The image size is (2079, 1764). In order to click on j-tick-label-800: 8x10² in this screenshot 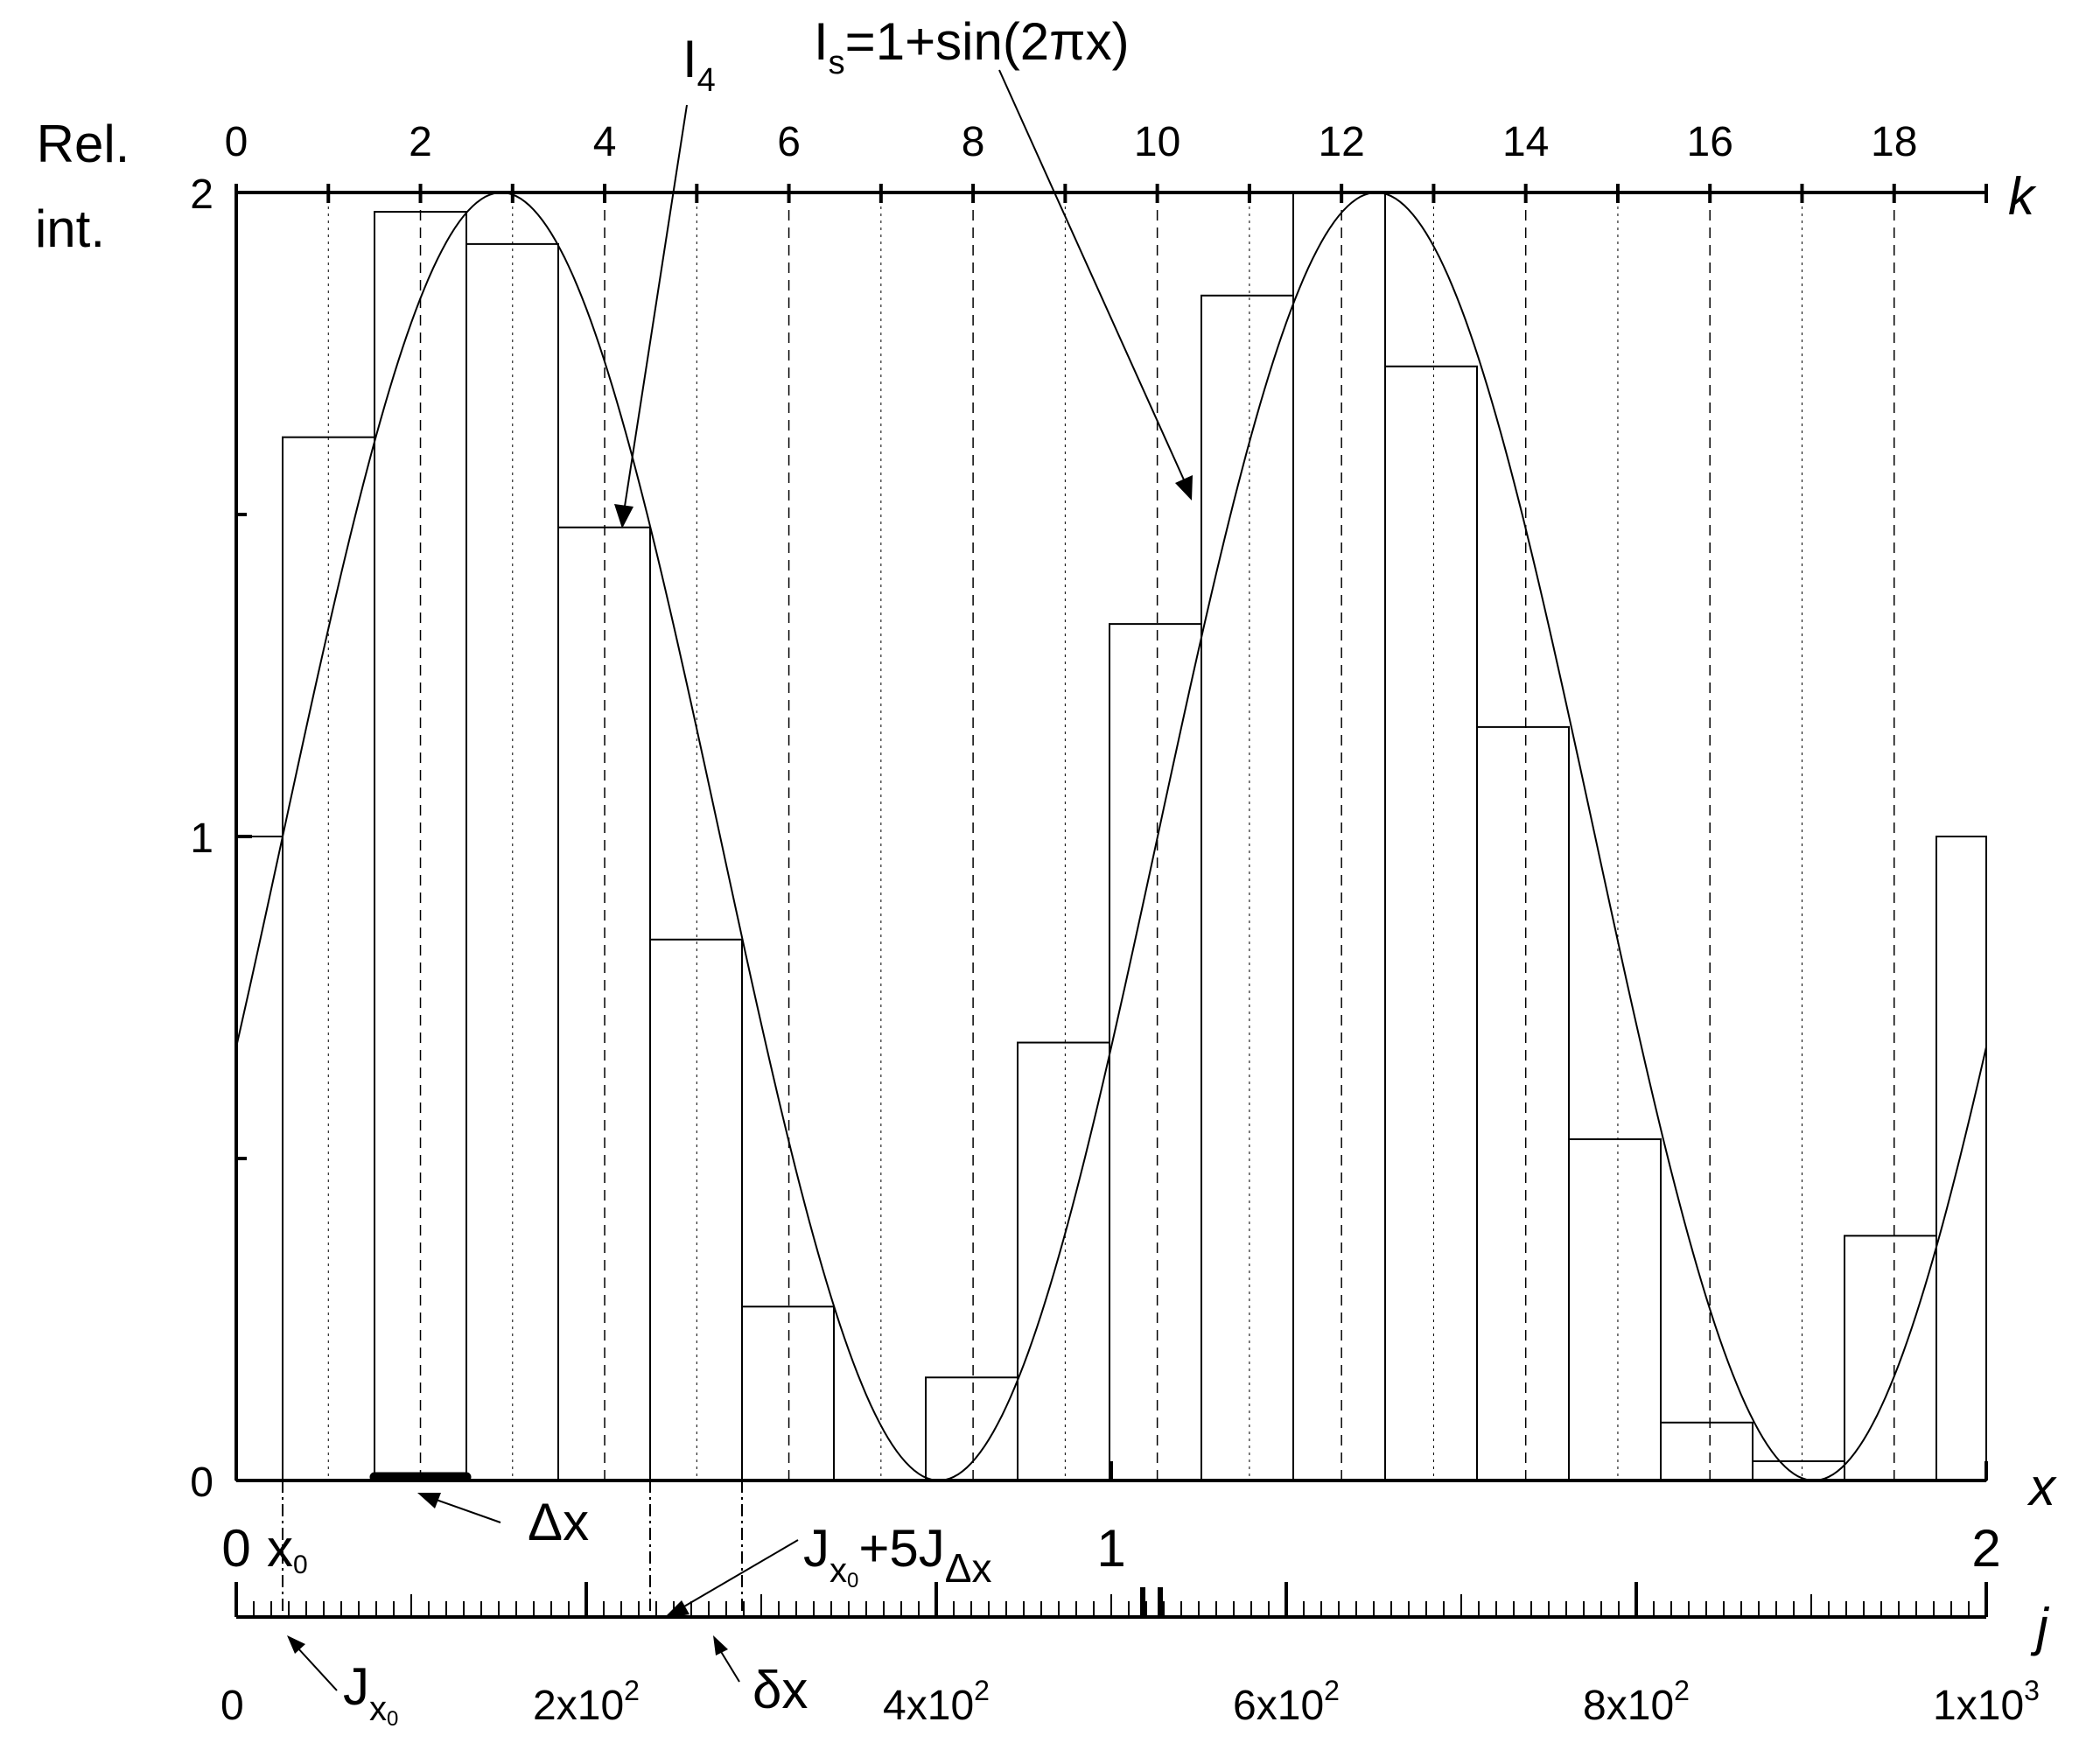, I will do `click(1636, 1702)`.